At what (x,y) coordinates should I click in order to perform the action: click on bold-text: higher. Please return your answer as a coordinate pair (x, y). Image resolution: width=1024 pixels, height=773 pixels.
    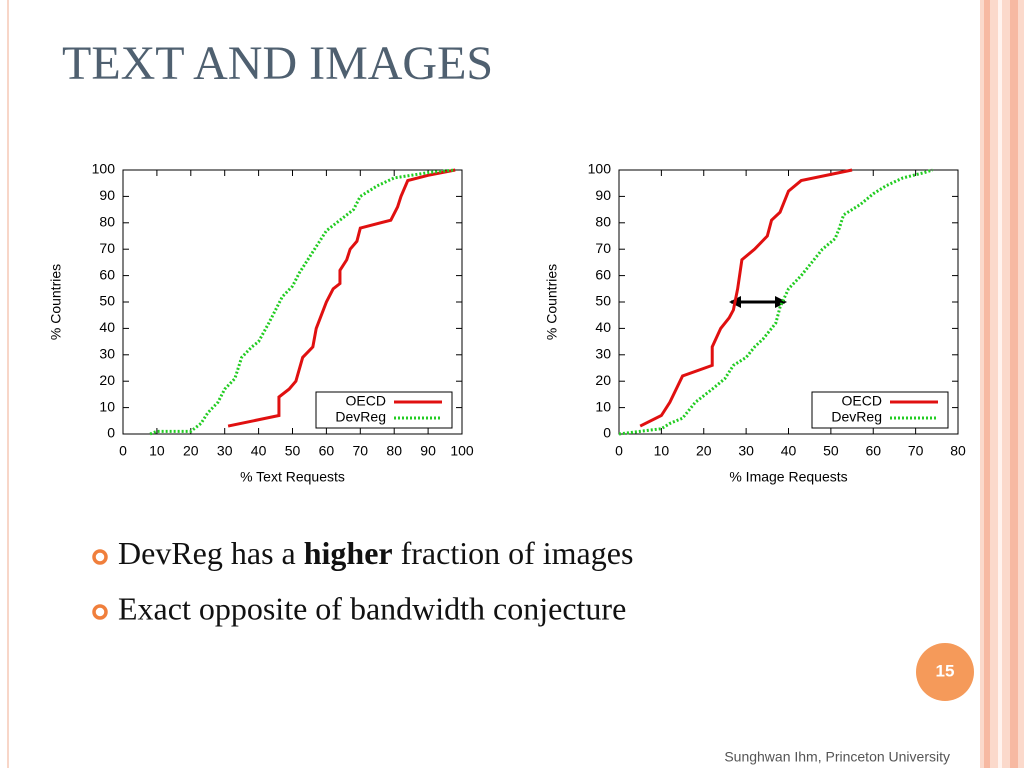
    Looking at the image, I should click on (348, 553).